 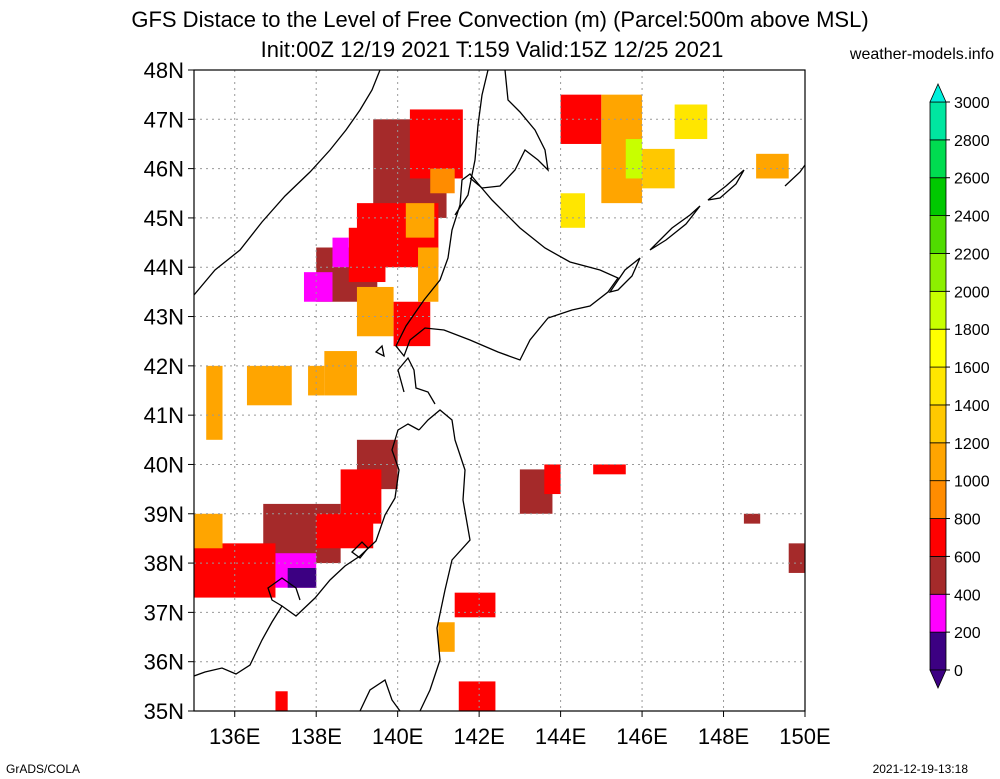 What do you see at coordinates (164, 563) in the screenshot?
I see `lat-tick-label: 38N` at bounding box center [164, 563].